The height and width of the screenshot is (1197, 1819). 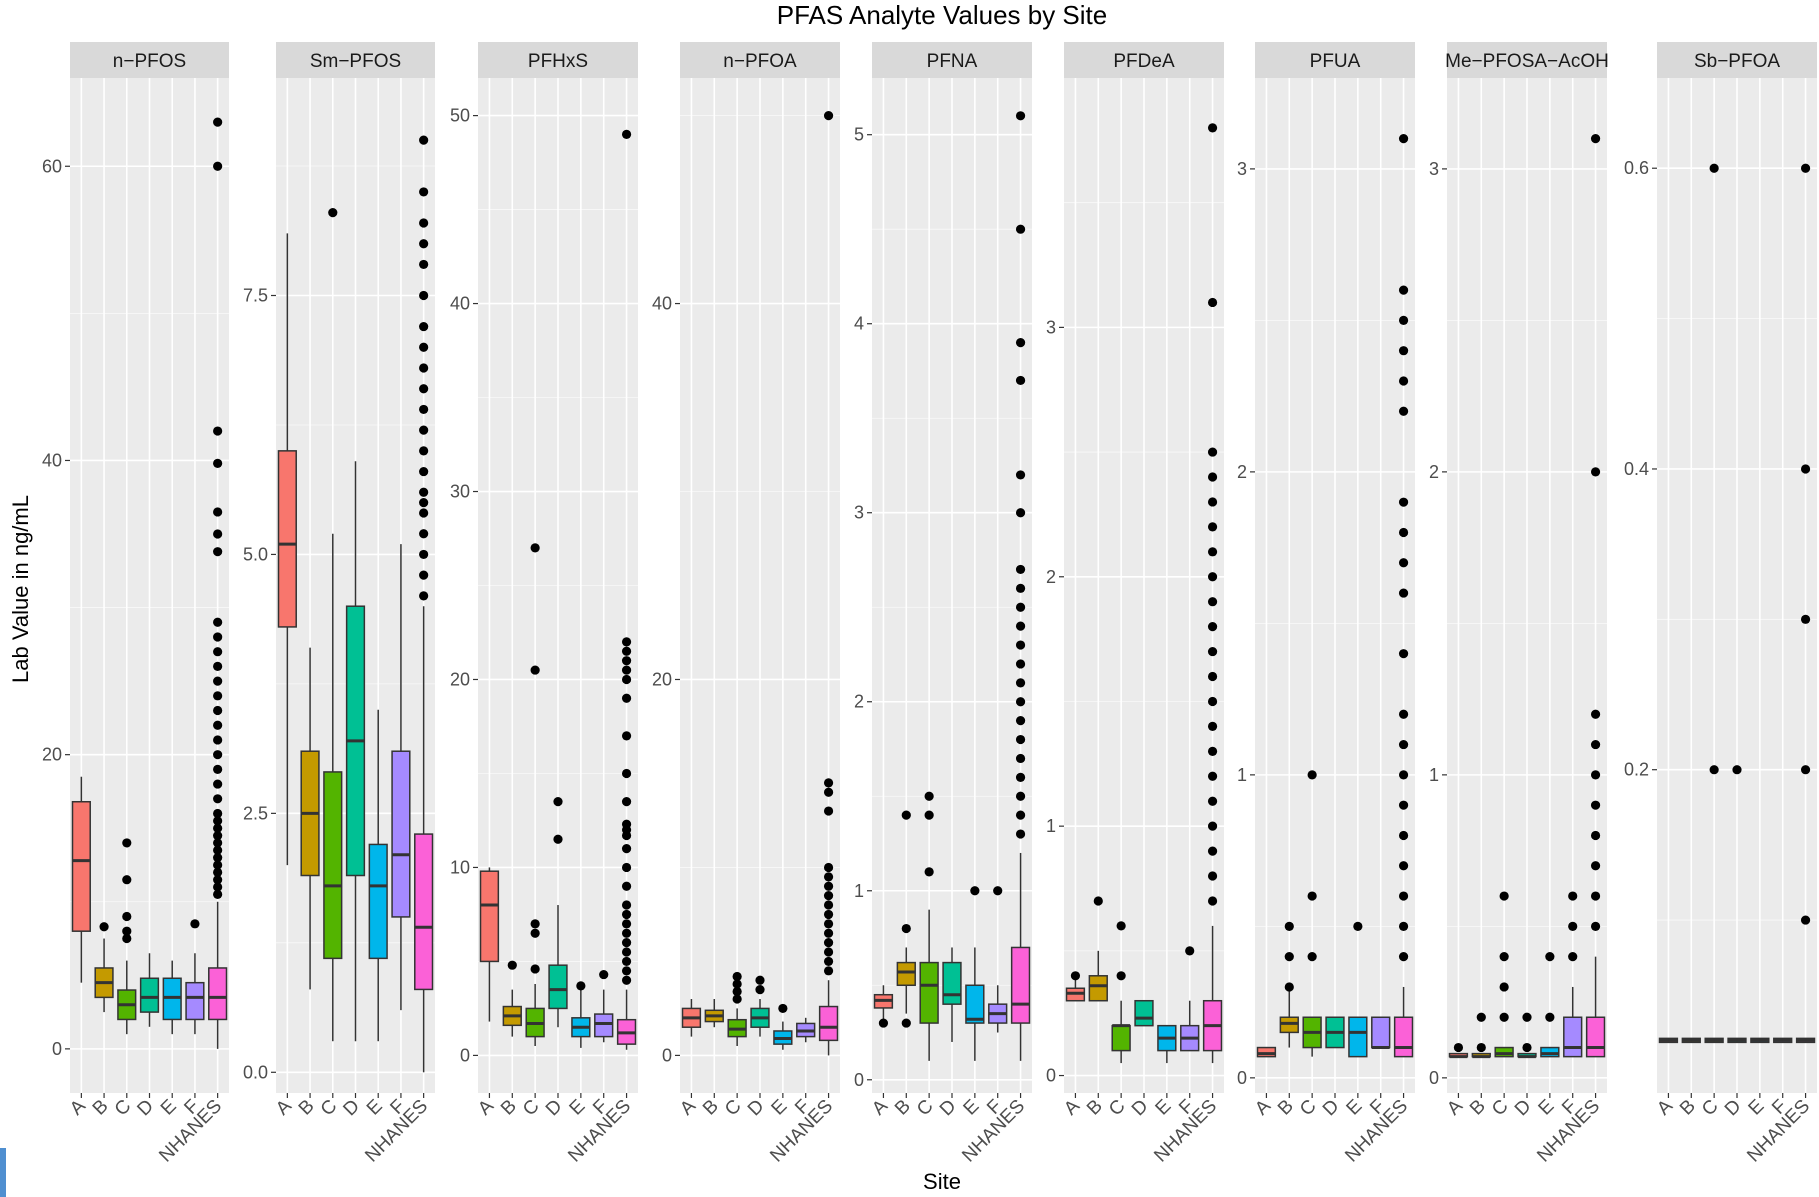 What do you see at coordinates (662, 304) in the screenshot?
I see `y-tick-label: 40` at bounding box center [662, 304].